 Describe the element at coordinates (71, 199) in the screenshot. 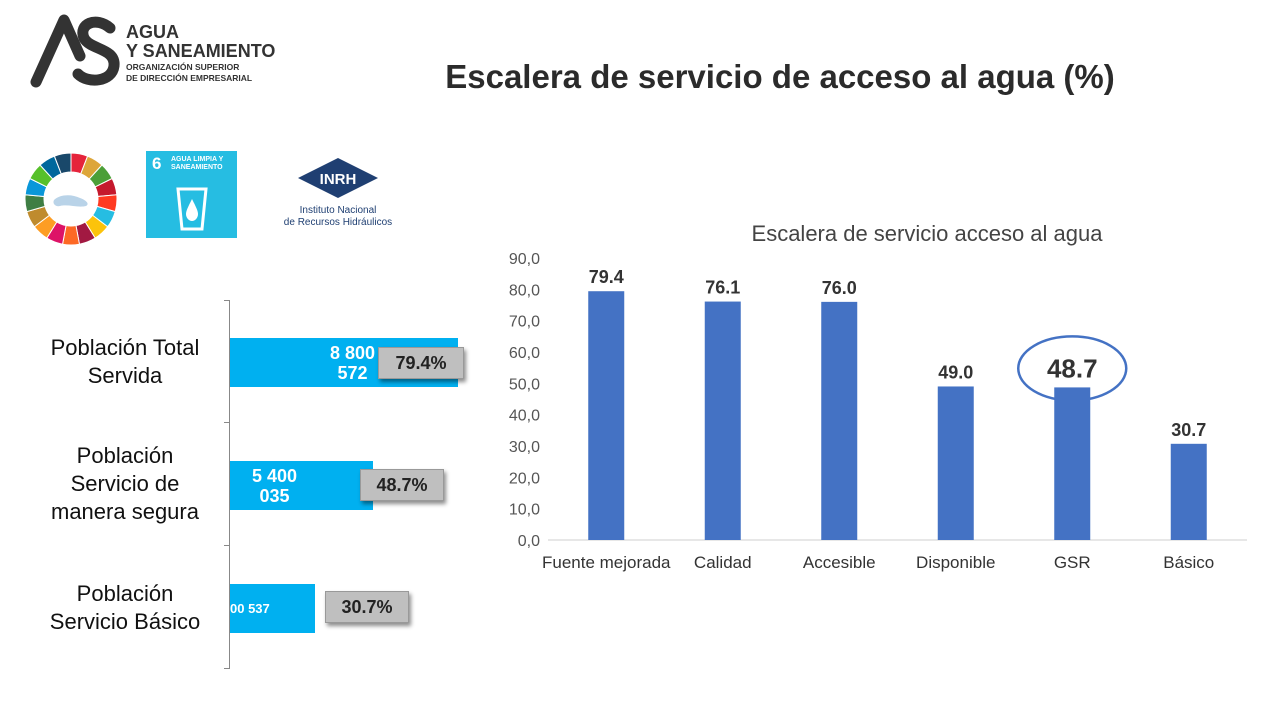

I see `sdg-wheel-icon` at that location.